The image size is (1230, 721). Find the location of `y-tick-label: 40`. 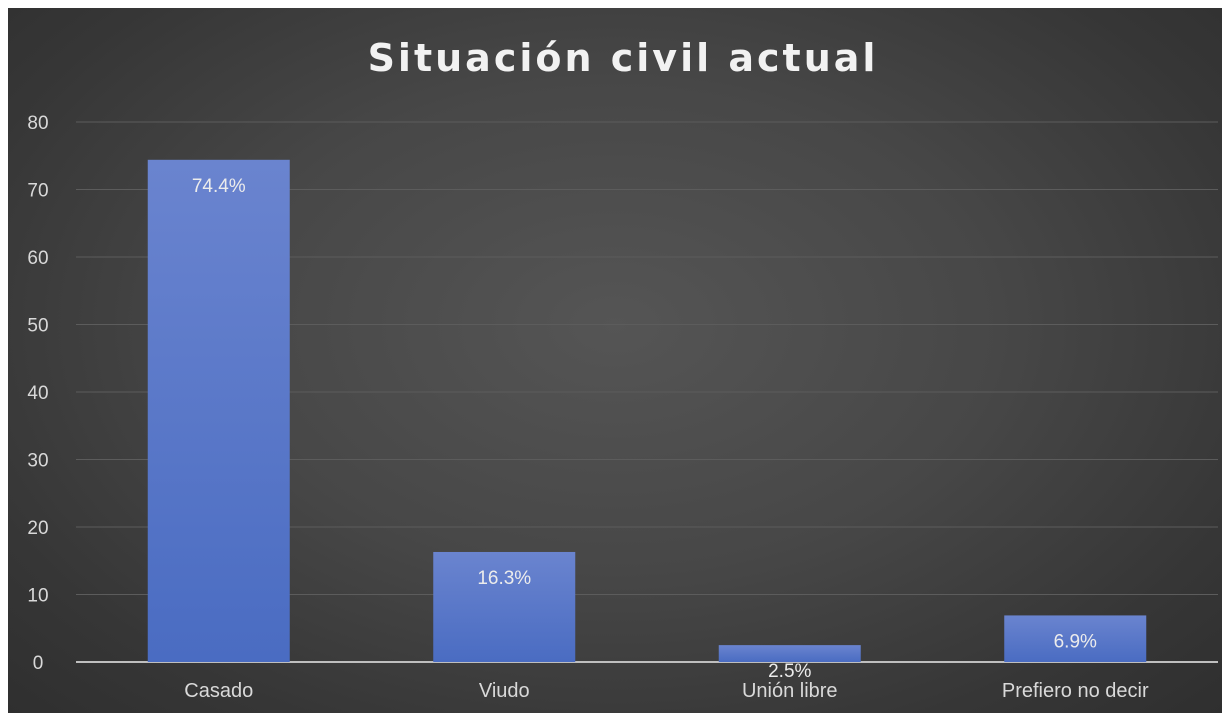

y-tick-label: 40 is located at coordinates (37, 393).